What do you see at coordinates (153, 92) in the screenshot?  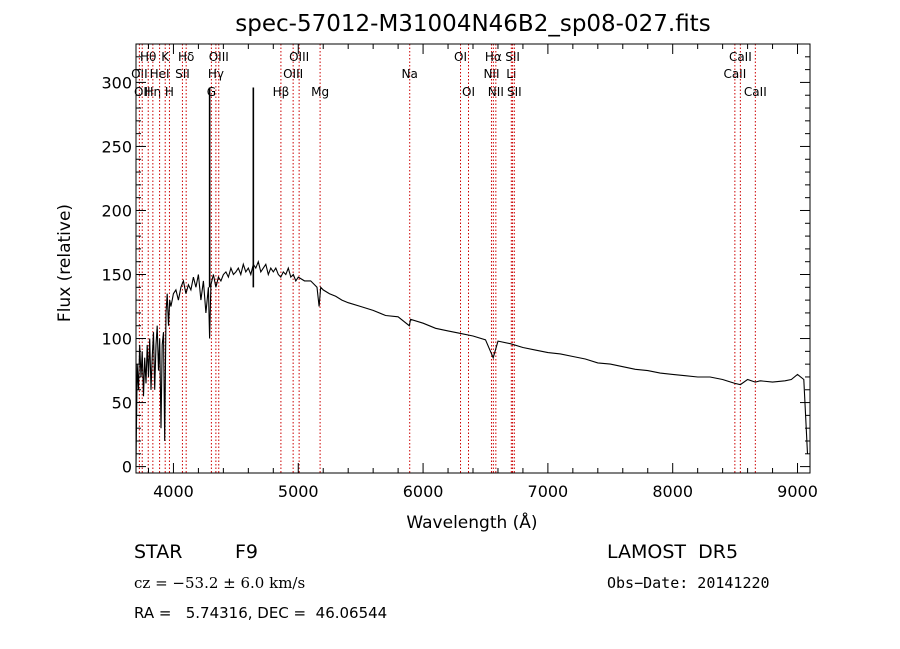 I see `line-label-3: Hη` at bounding box center [153, 92].